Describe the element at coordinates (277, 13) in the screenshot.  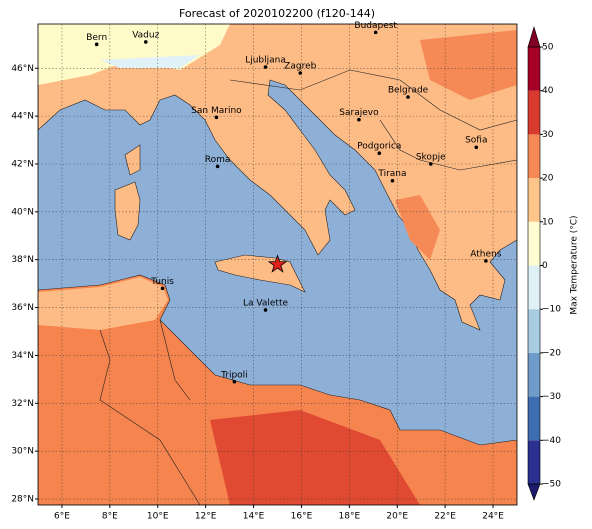
I see `title: Forecast of 2020102200 (f120-144)` at that location.